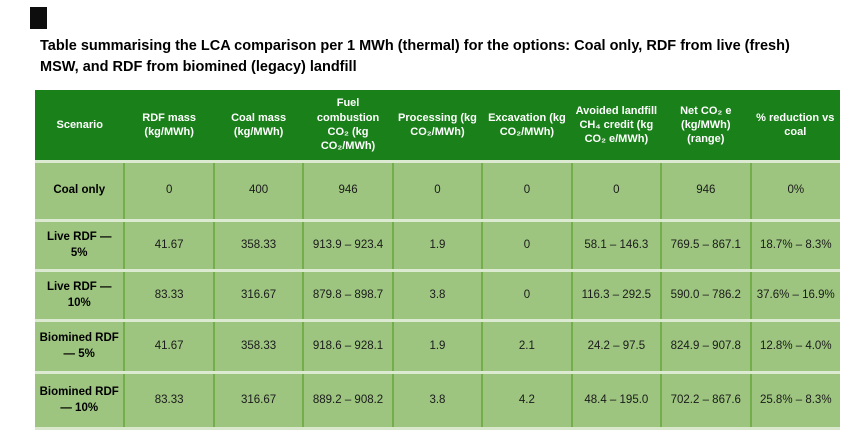  What do you see at coordinates (616, 346) in the screenshot?
I see `cell-avoided-landfill: 24.2 – 97.5` at bounding box center [616, 346].